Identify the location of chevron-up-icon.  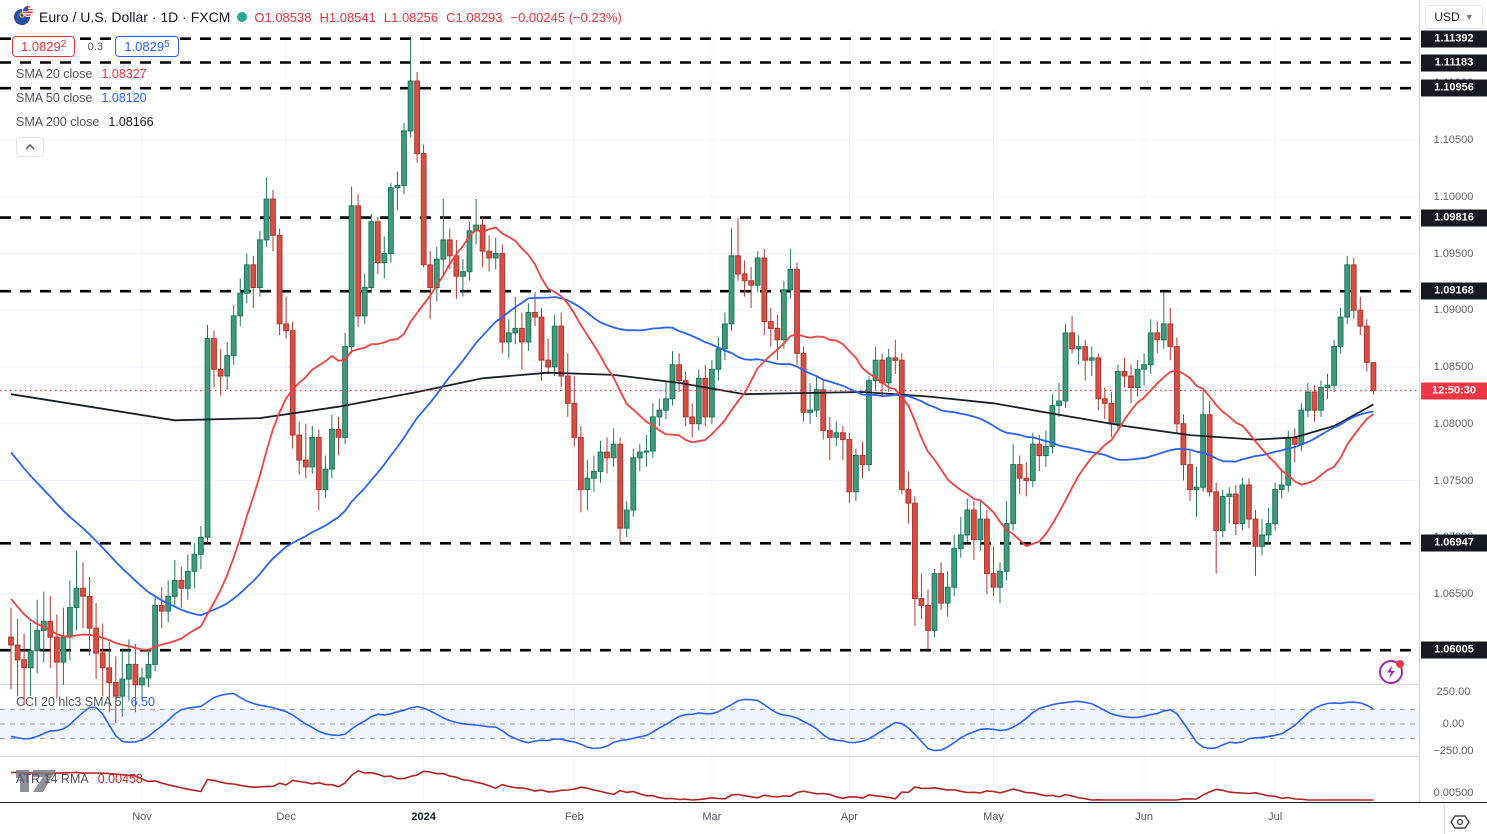
(30, 147).